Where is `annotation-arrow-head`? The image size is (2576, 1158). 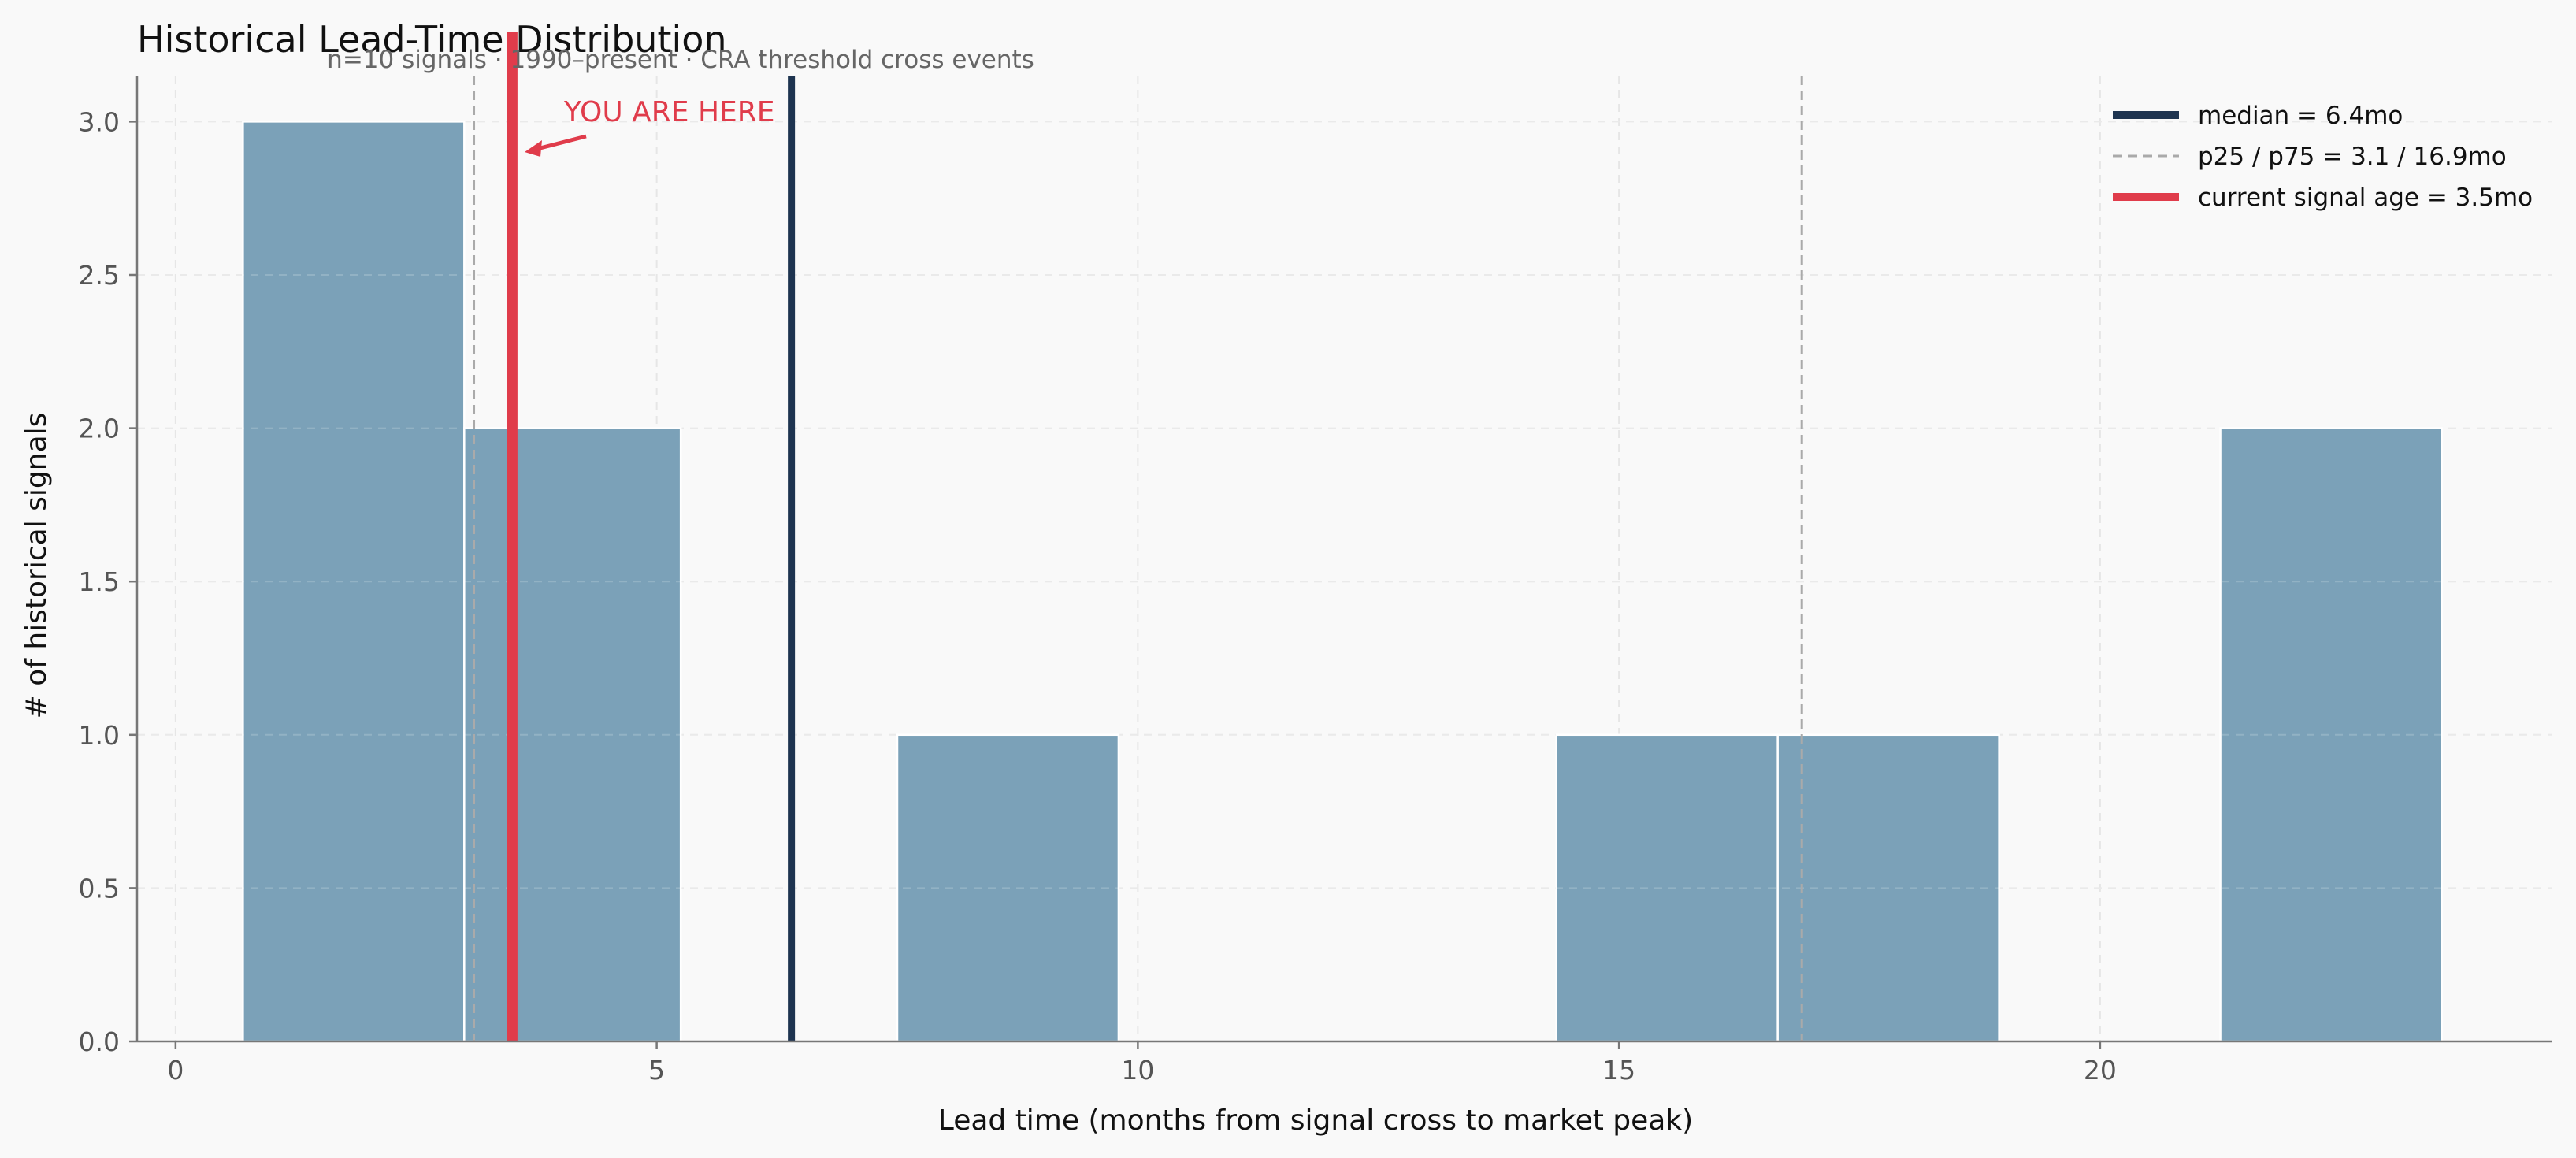 annotation-arrow-head is located at coordinates (533, 149).